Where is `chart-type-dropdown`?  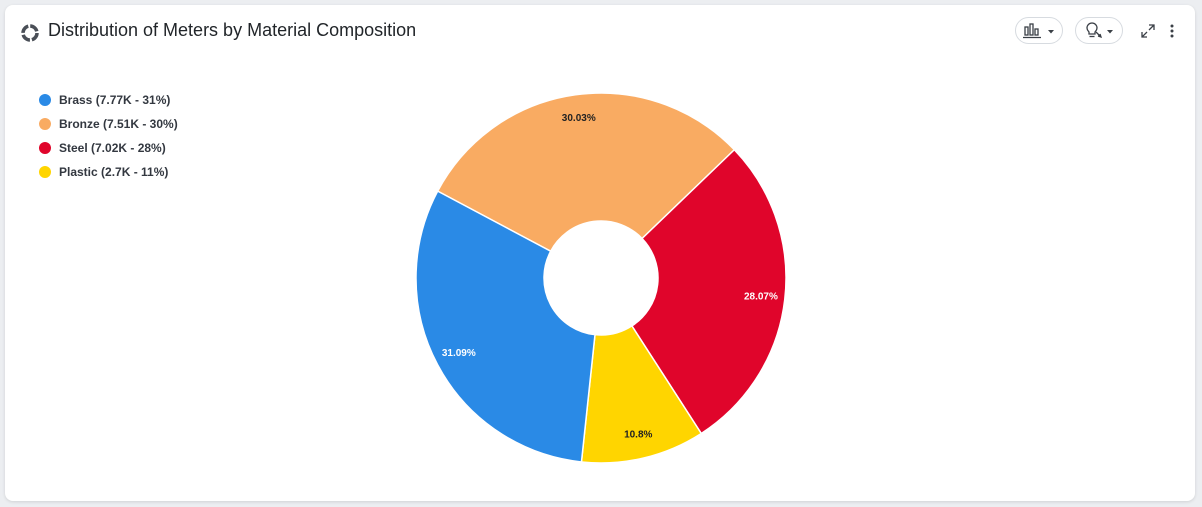
chart-type-dropdown is located at coordinates (1039, 30).